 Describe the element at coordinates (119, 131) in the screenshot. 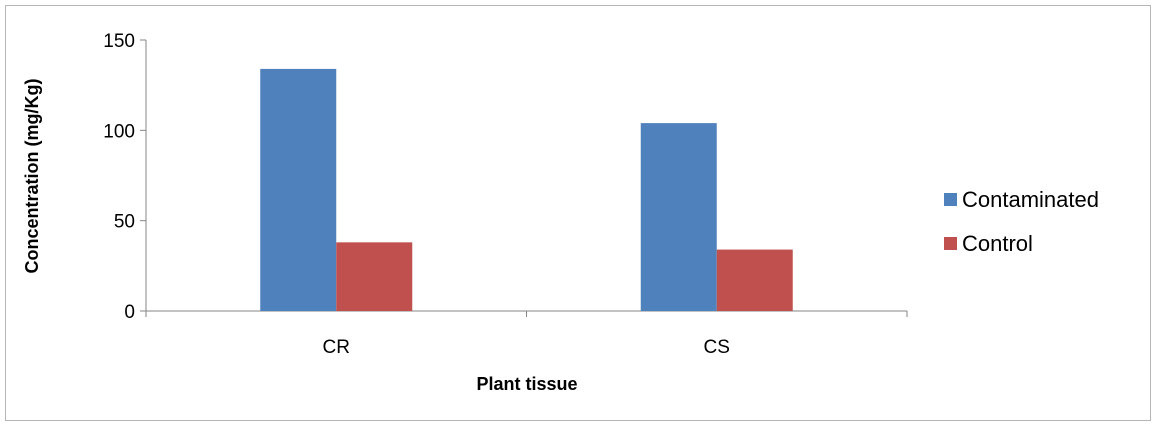

I see `y-tick-label: 100` at that location.